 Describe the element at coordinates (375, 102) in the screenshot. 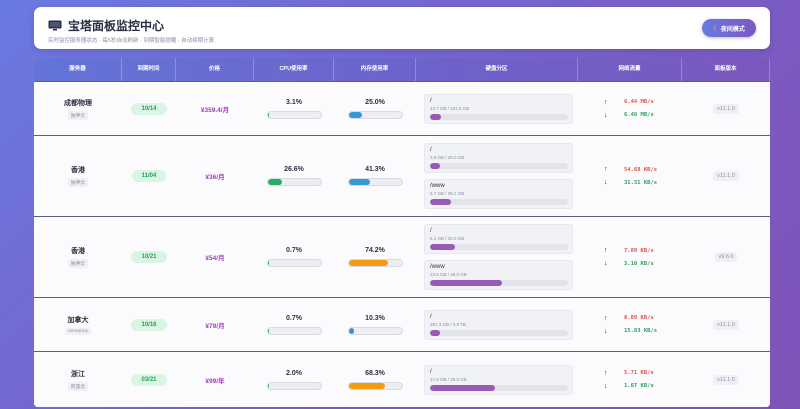

I see `memory-percent: 25.0%` at that location.